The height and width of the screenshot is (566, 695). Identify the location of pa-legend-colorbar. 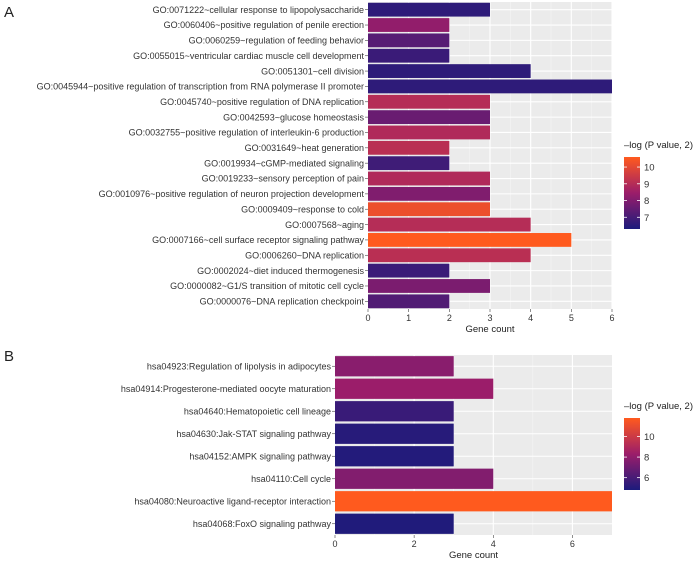
(632, 193).